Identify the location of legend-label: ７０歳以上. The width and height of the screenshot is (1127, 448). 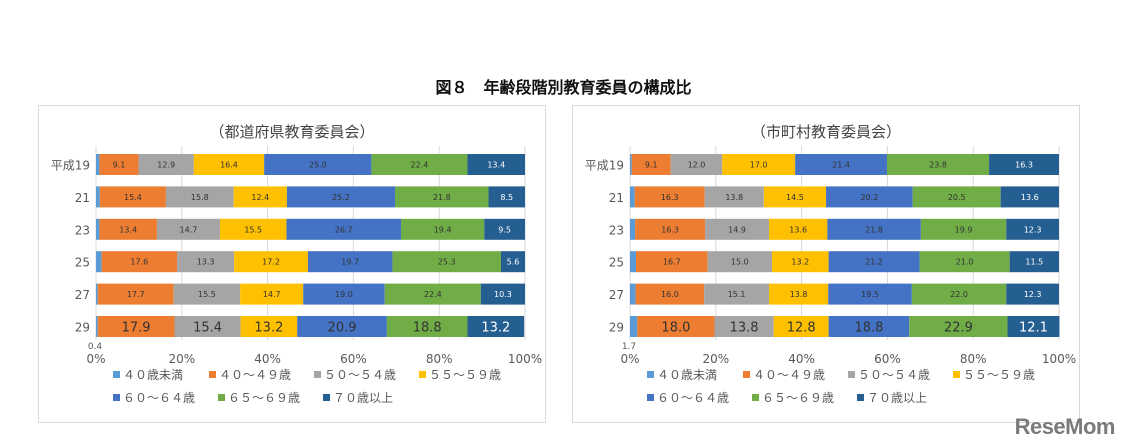
(897, 398).